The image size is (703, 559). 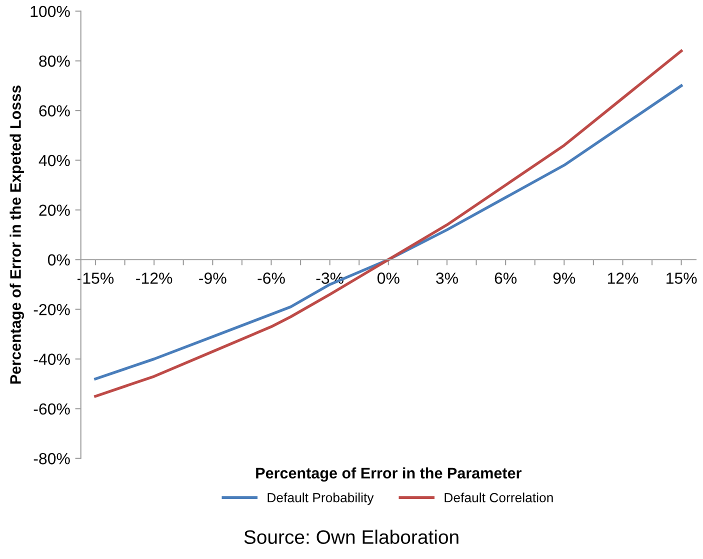 I want to click on source-note: Source: Own Elaboration, so click(x=351, y=537).